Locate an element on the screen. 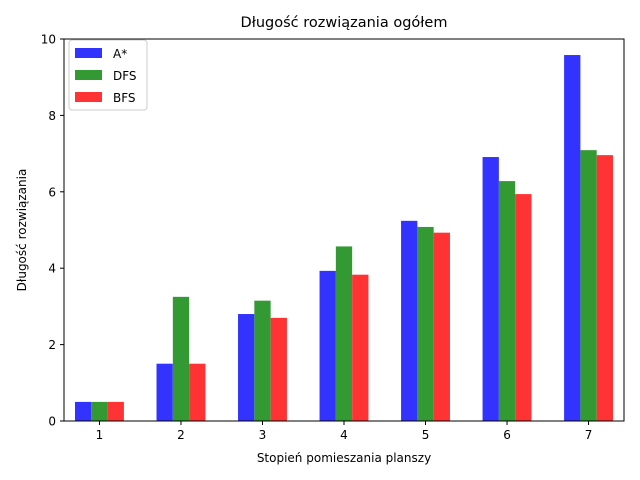 This screenshot has height=480, width=640. y-axis-ticks: 0 2 4 6 8 10 is located at coordinates (52, 231).